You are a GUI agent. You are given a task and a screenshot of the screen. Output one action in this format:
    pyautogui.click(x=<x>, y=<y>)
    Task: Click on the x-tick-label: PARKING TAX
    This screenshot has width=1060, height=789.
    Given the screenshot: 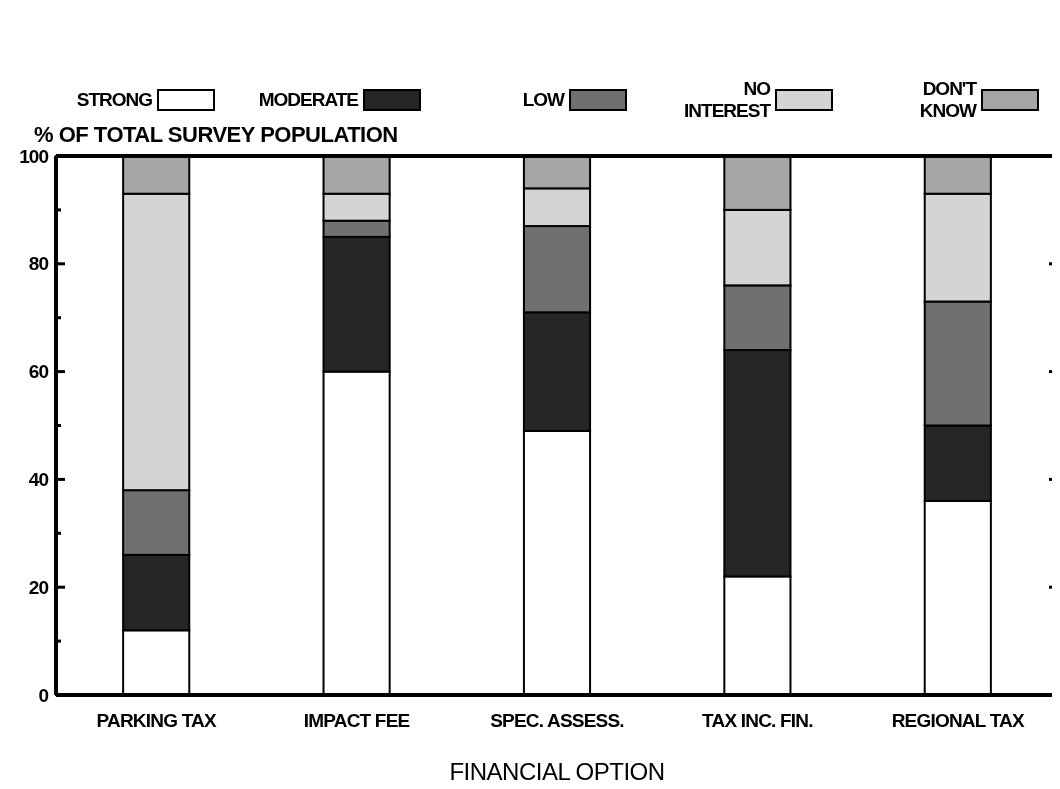 What is the action you would take?
    pyautogui.click(x=156, y=720)
    